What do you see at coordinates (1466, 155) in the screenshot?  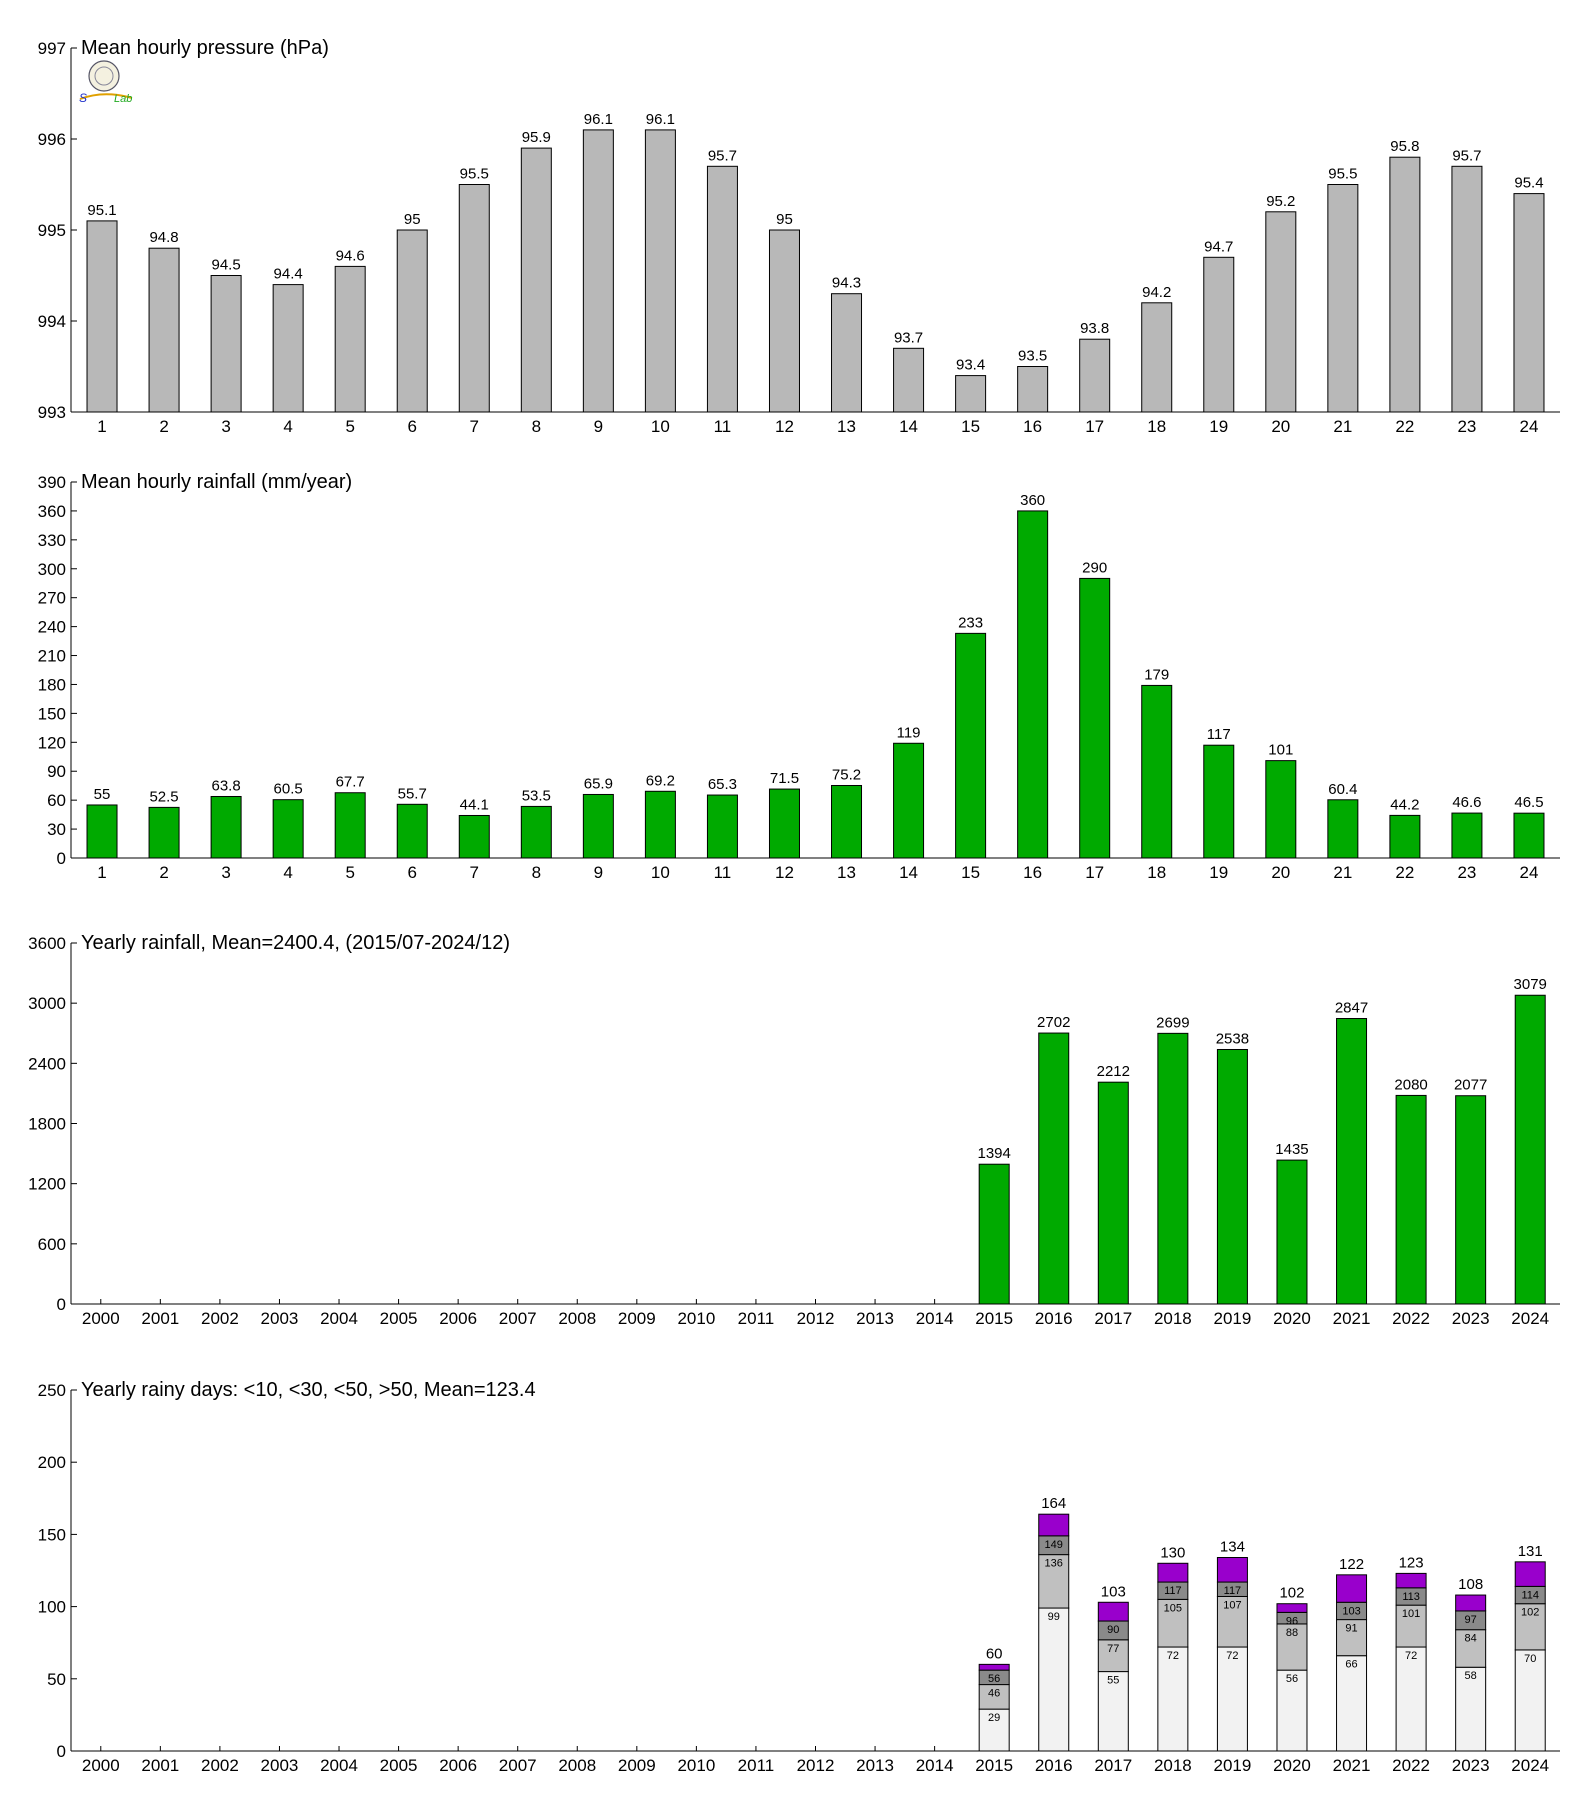 I see `data-label: 95.7` at bounding box center [1466, 155].